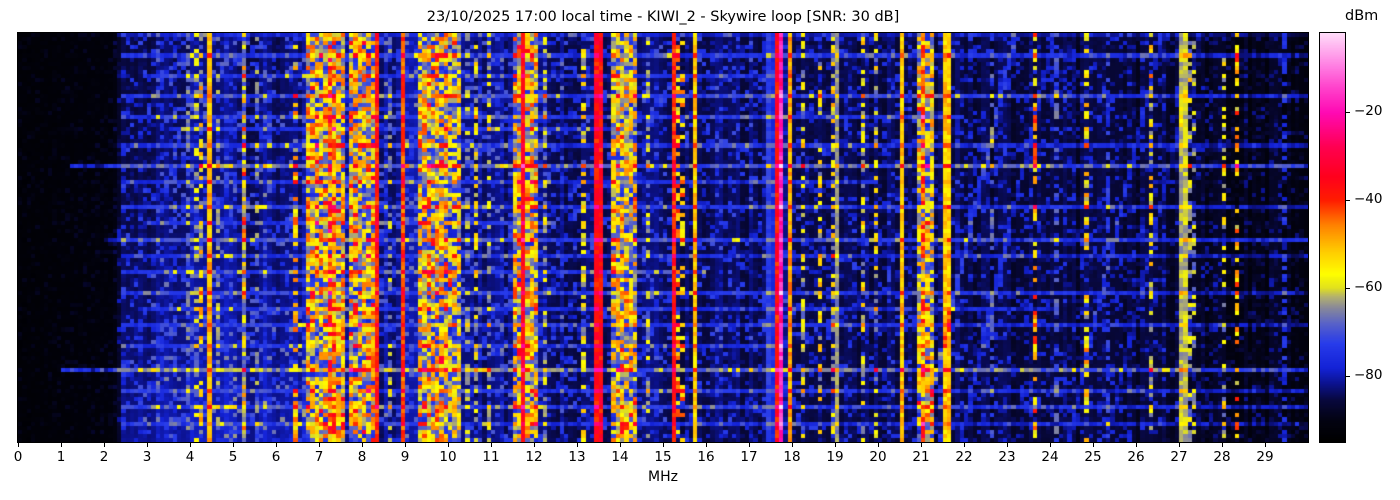  Describe the element at coordinates (1362, 16) in the screenshot. I see `colorbar-label: dBm` at that location.